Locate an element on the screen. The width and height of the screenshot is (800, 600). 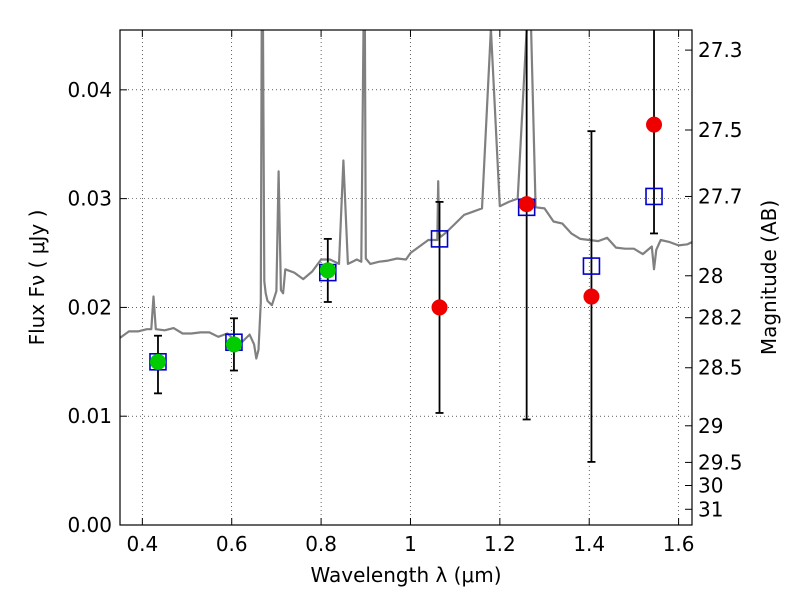
x-tick-label: 1.4 is located at coordinates (589, 544).